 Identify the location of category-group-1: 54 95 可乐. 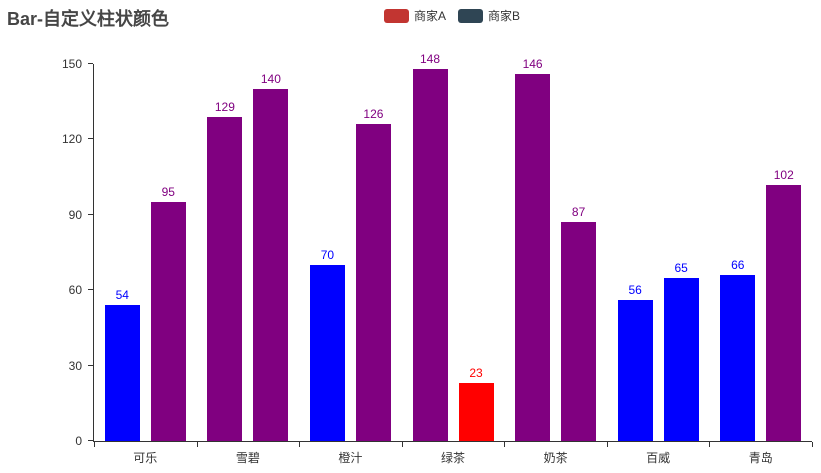
(145, 264).